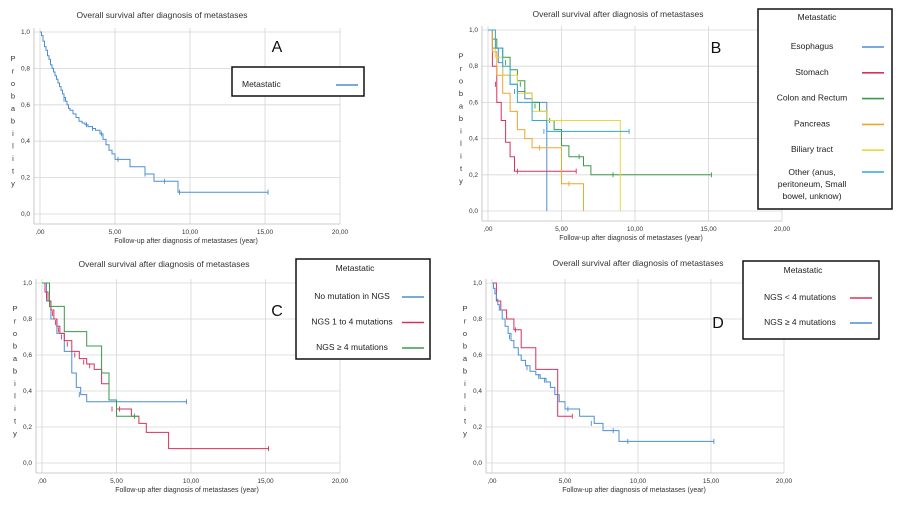 The height and width of the screenshot is (506, 907). Describe the element at coordinates (718, 323) in the screenshot. I see `panel-letter: D` at that location.